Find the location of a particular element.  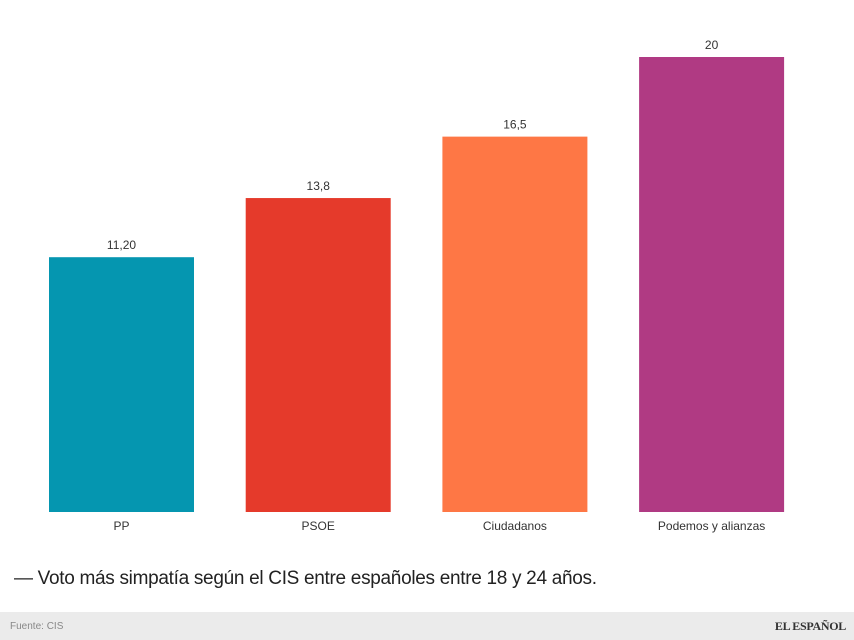

source-note: Fuente: CIS is located at coordinates (37, 626).